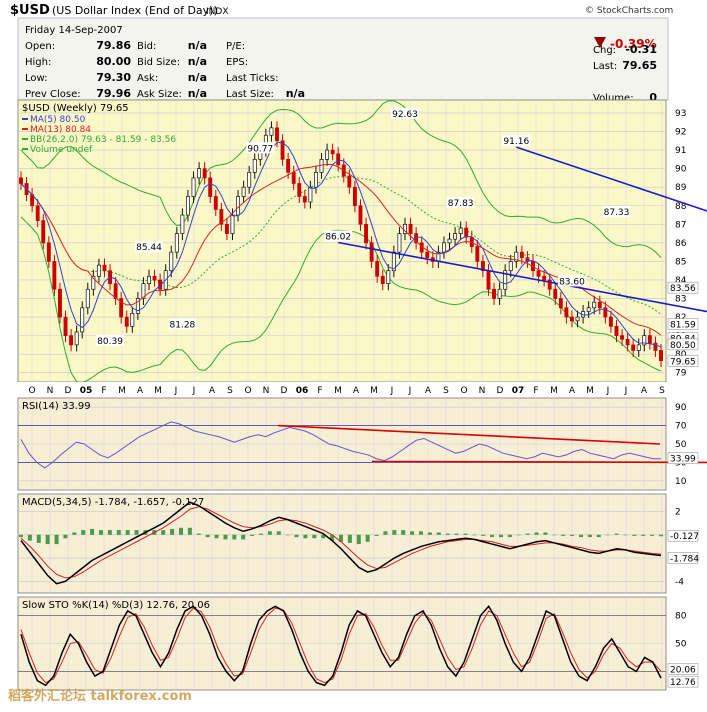  What do you see at coordinates (405, 115) in the screenshot?
I see `price-annotation: 92.63` at bounding box center [405, 115].